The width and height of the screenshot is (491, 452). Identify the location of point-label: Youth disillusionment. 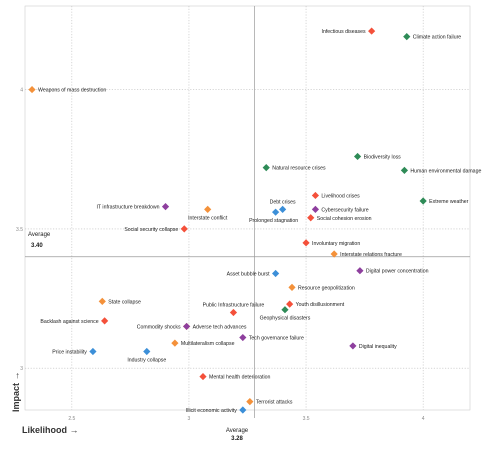
(320, 305).